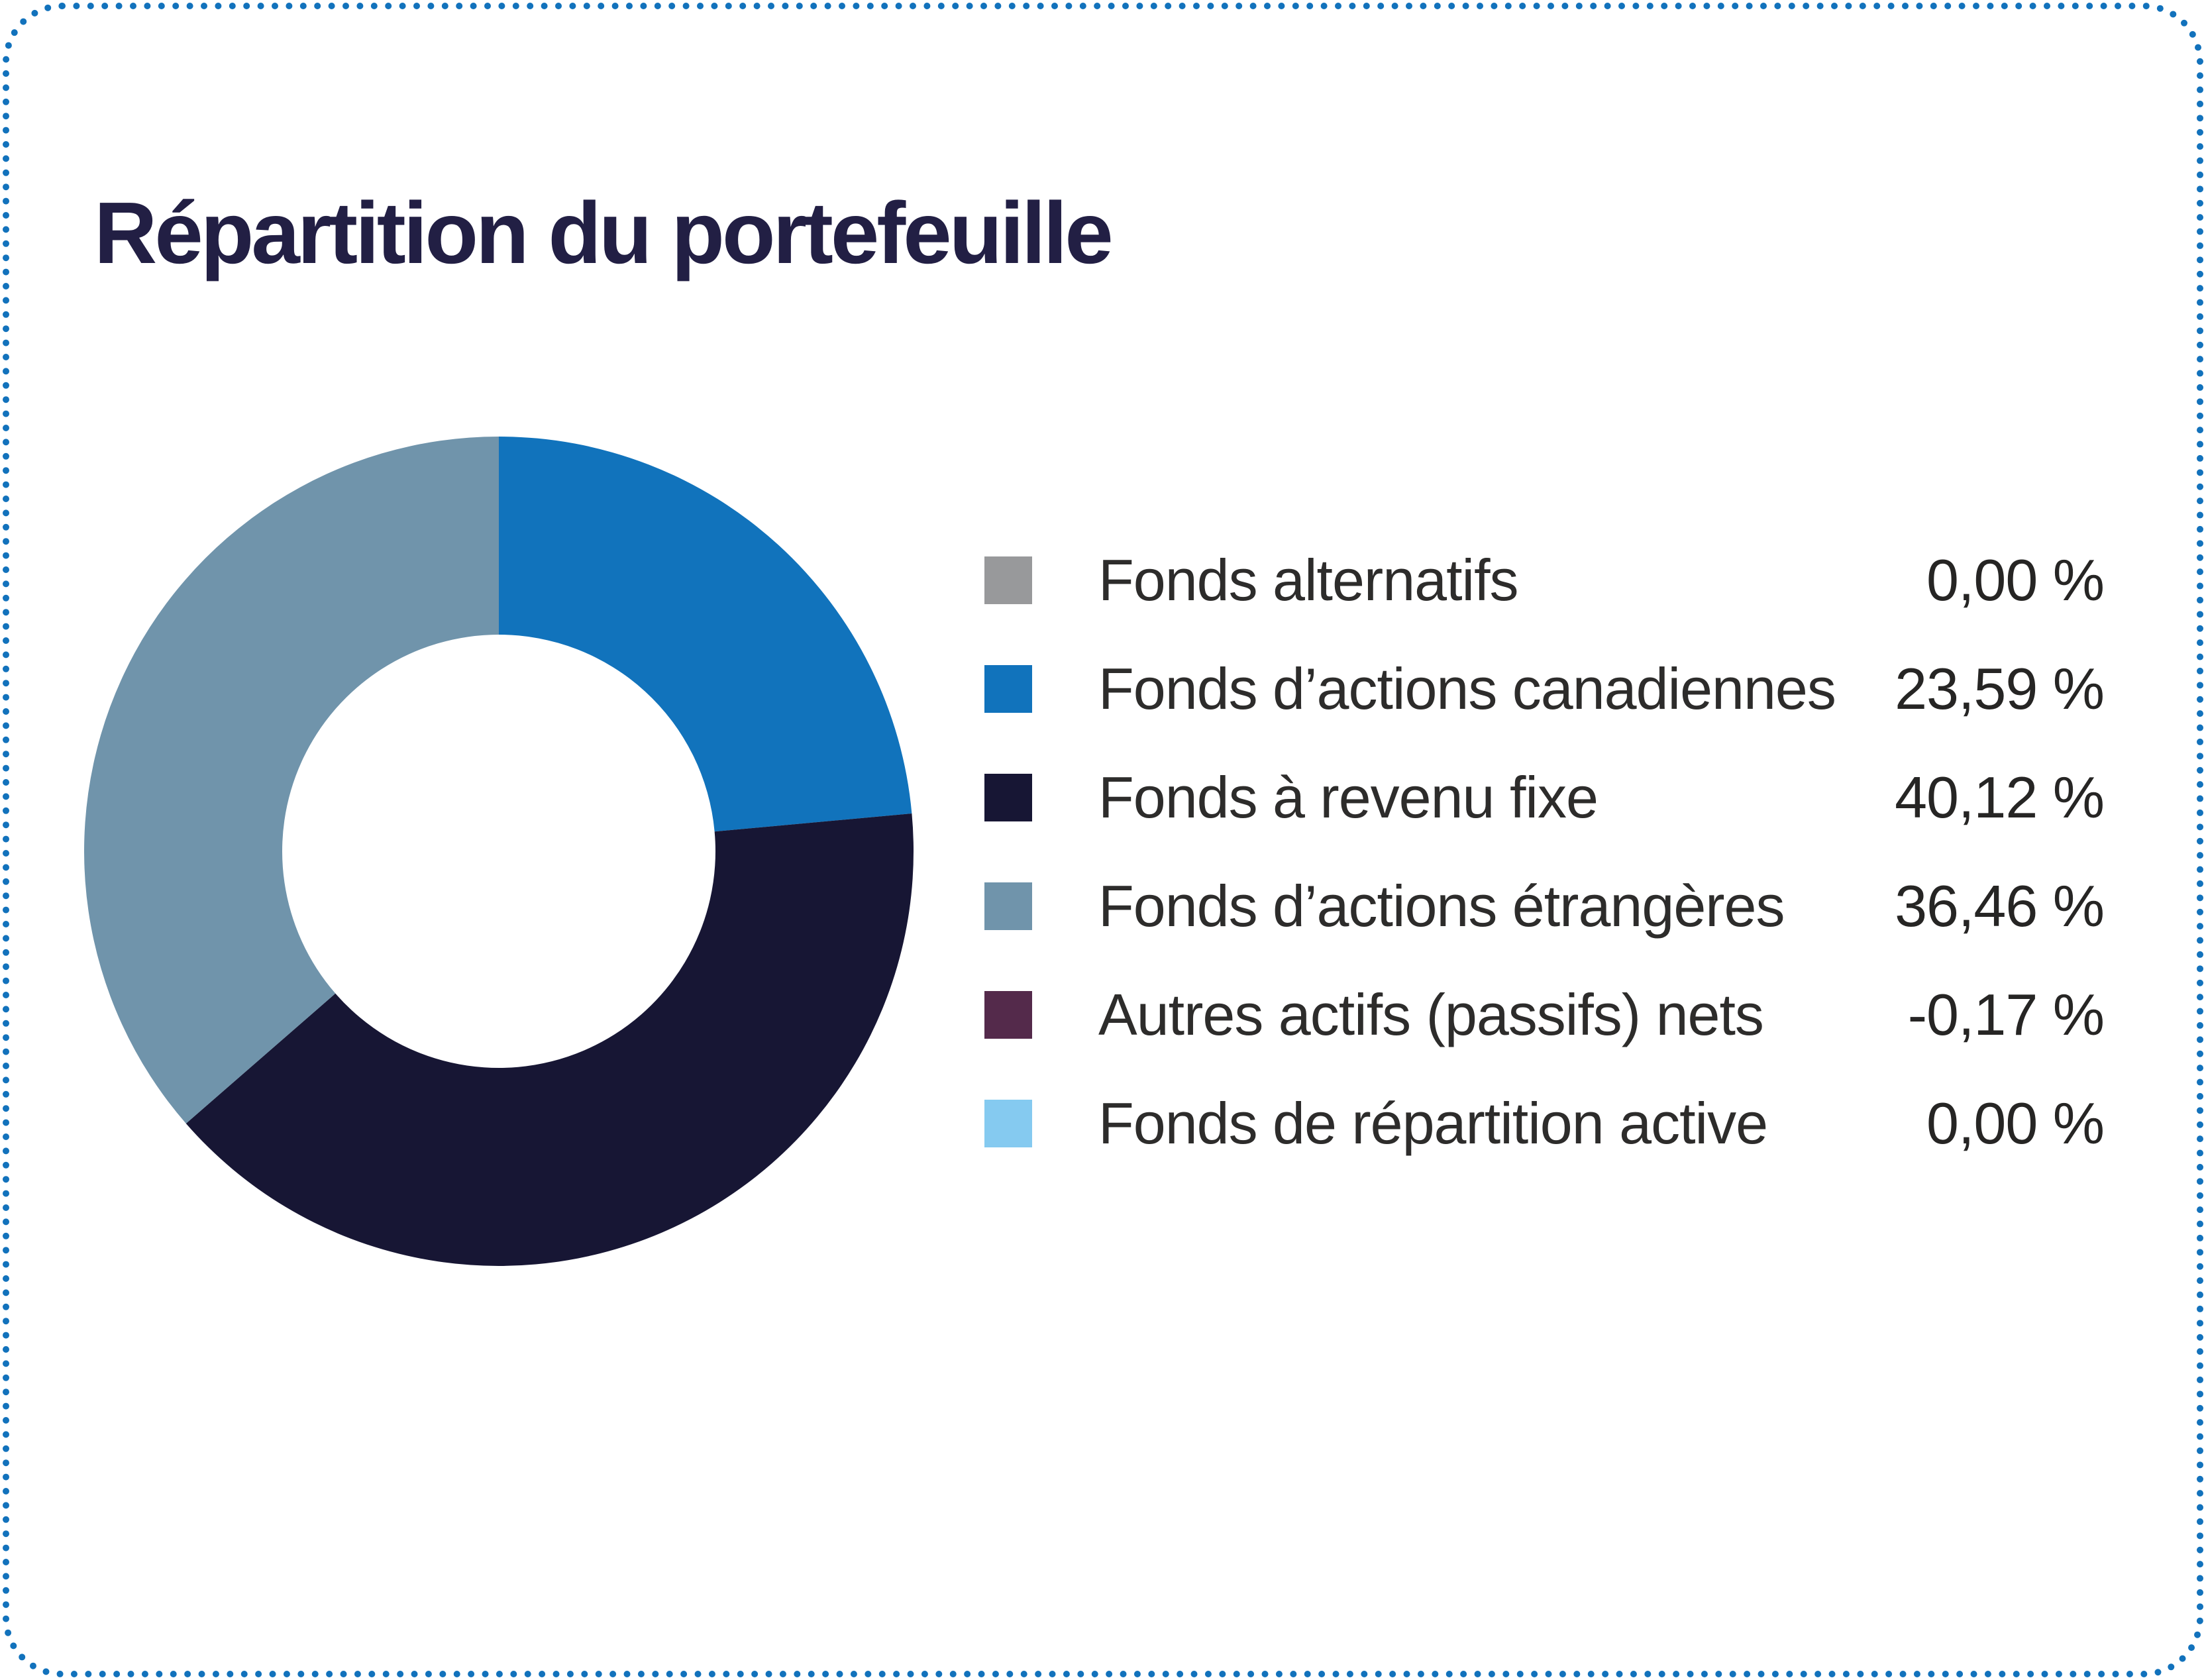 The width and height of the screenshot is (2206, 1680). Describe the element at coordinates (1441, 906) in the screenshot. I see `legend-label: Fonds d’actions étrangères` at that location.